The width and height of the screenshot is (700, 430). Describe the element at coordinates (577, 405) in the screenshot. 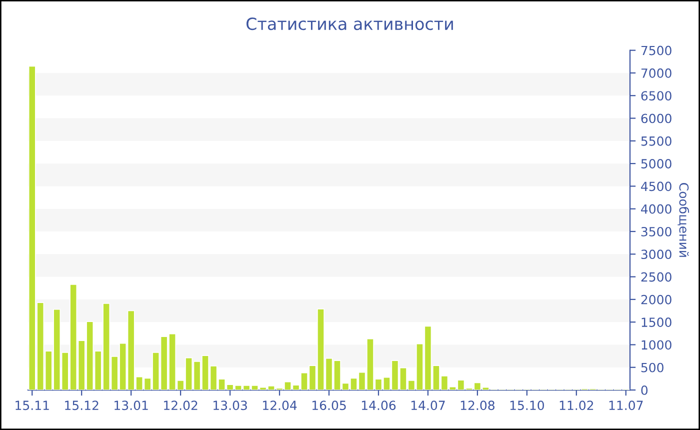

I see `x-tick-label: 11.02` at that location.